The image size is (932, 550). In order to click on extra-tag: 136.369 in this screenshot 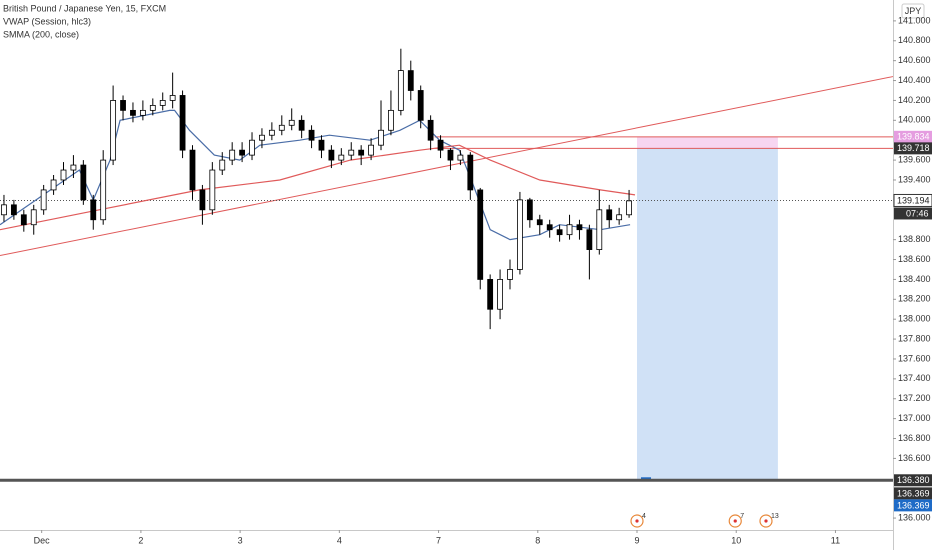, I will do `click(913, 505)`.